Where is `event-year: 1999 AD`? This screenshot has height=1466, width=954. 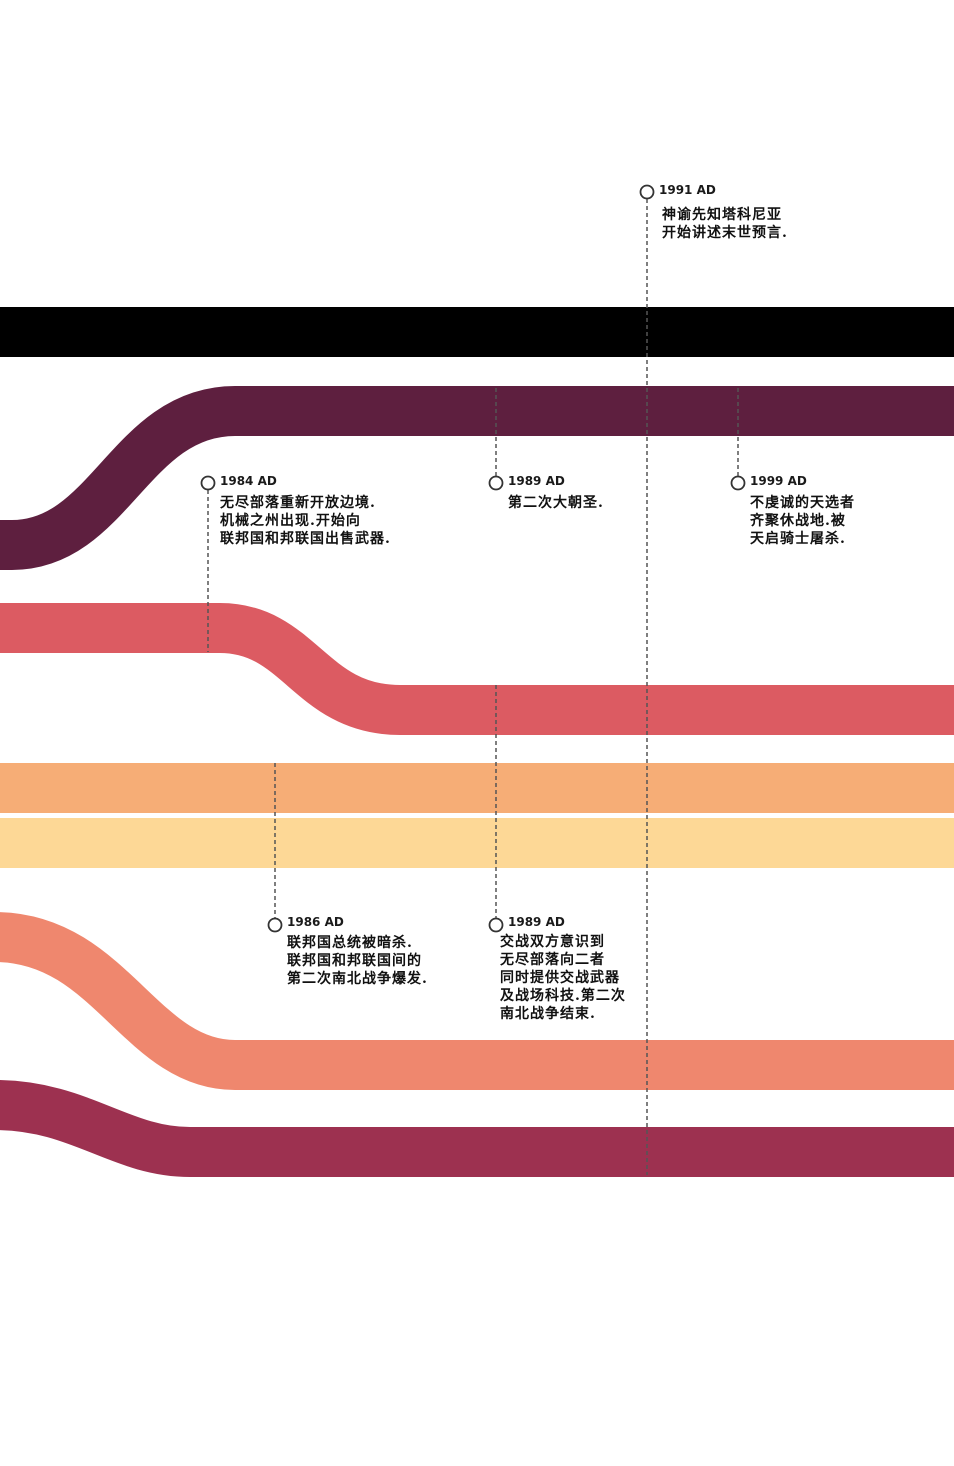 event-year: 1999 AD is located at coordinates (778, 481).